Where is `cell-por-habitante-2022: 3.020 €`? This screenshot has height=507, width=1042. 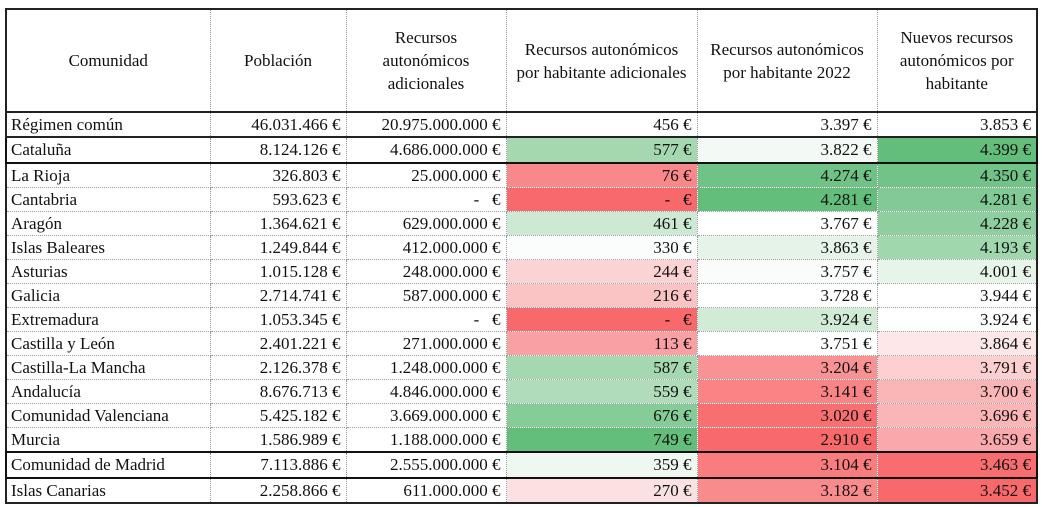 cell-por-habitante-2022: 3.020 € is located at coordinates (787, 415).